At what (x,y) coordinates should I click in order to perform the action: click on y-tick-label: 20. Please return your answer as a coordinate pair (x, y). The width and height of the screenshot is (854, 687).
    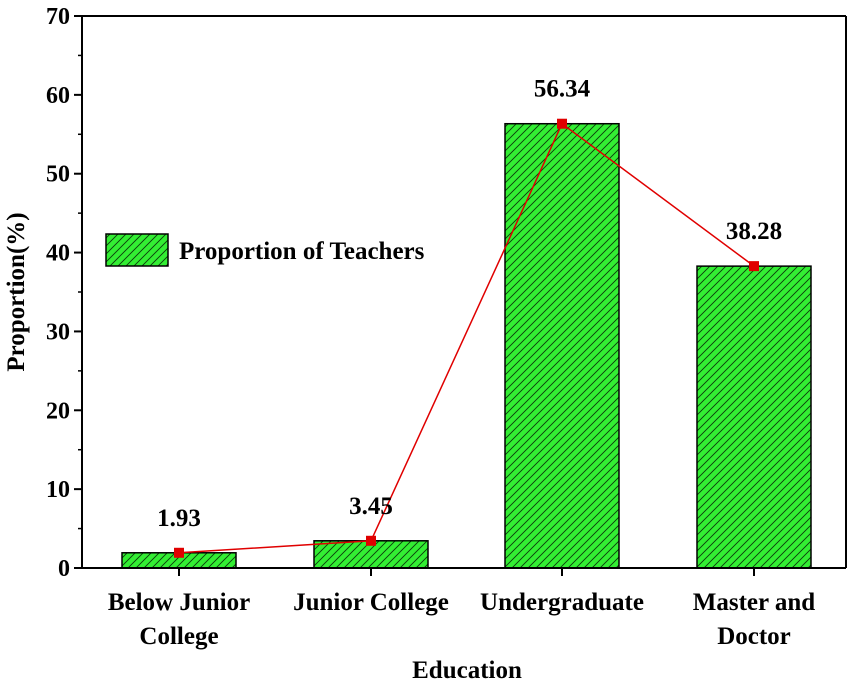
    Looking at the image, I should click on (58, 411).